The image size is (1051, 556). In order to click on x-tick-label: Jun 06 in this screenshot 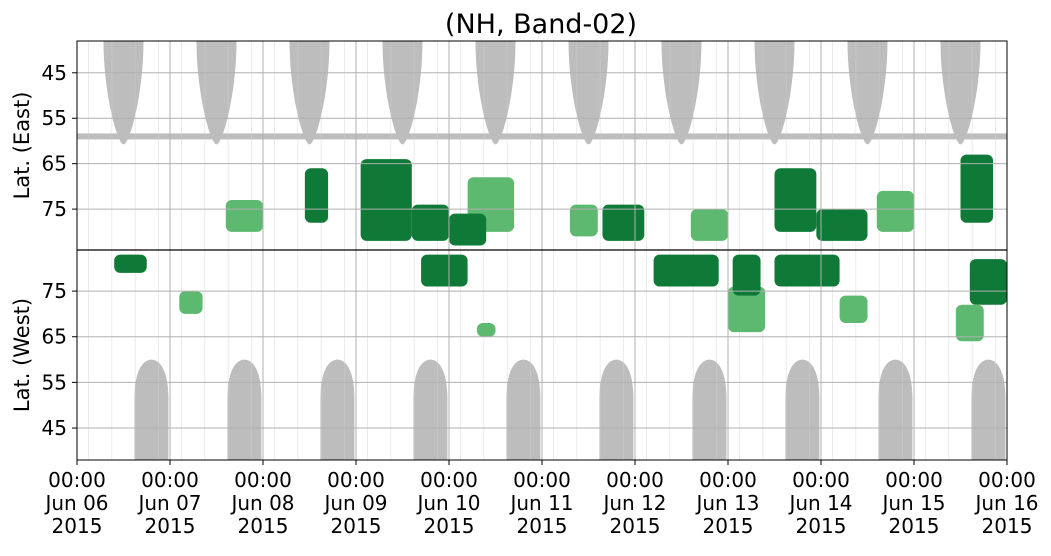, I will do `click(75, 503)`.